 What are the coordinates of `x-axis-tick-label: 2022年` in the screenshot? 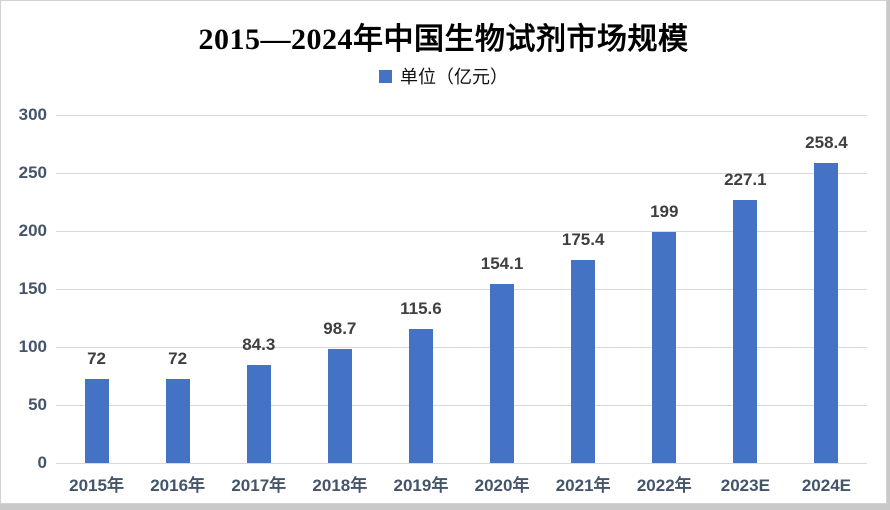 It's located at (664, 485).